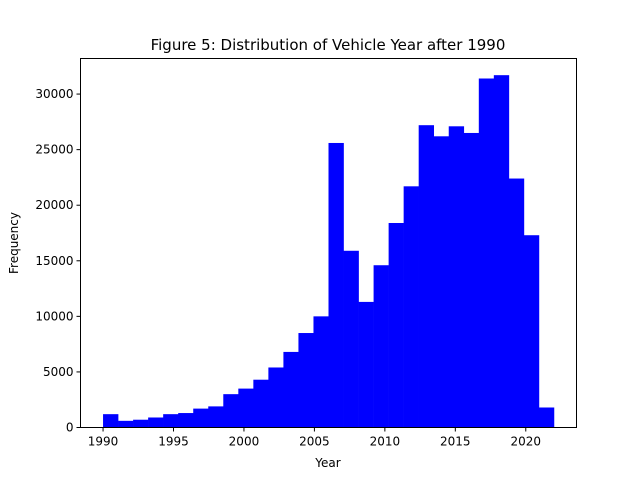 Image resolution: width=640 pixels, height=480 pixels. I want to click on x-axis-label: Year, so click(327, 463).